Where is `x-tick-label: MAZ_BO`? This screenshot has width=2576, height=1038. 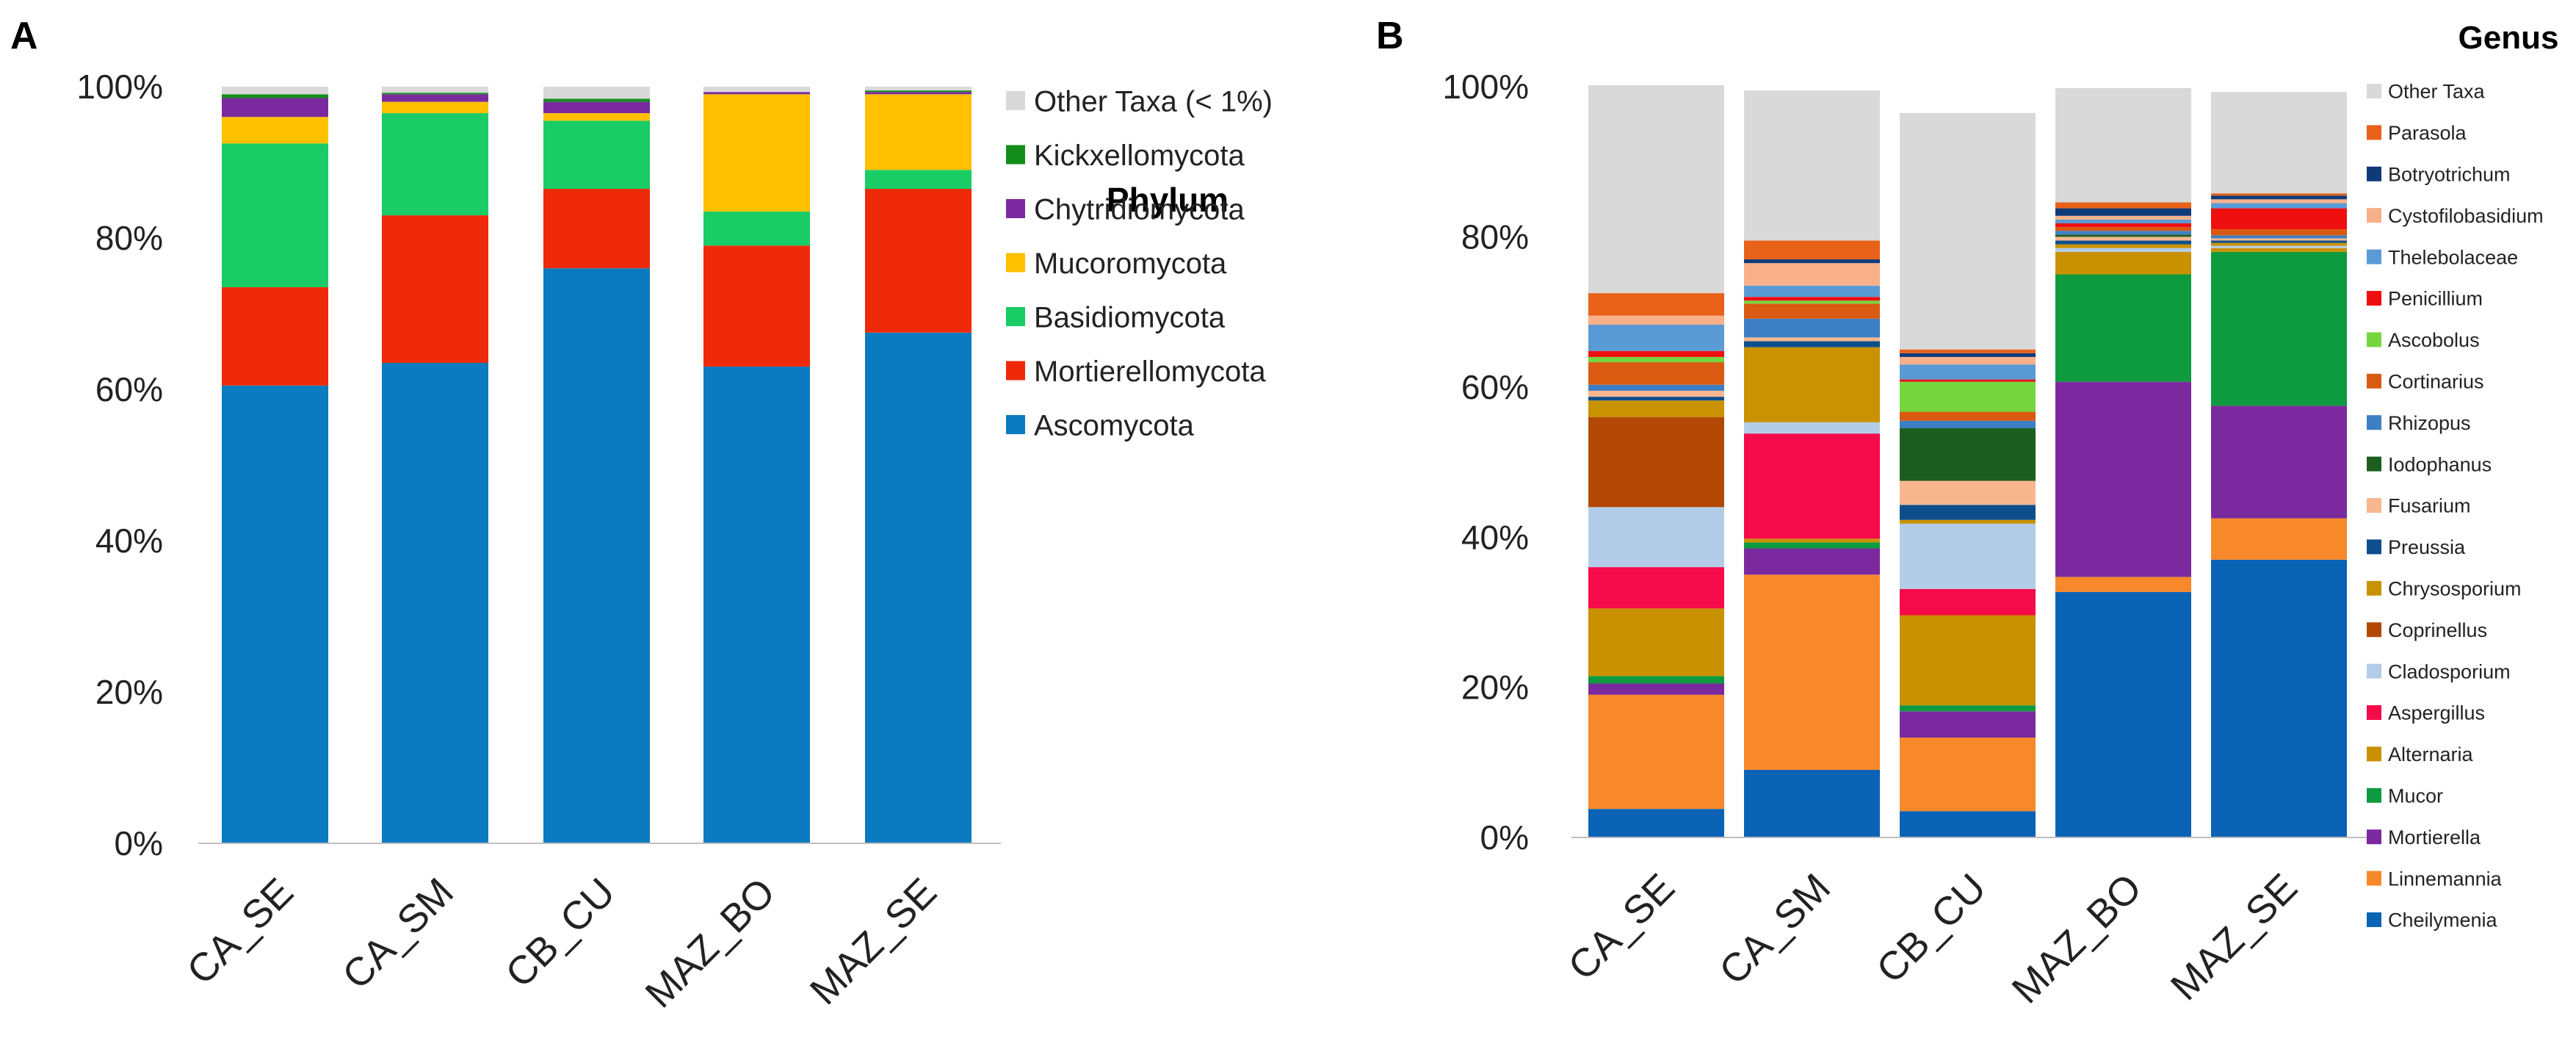 x-tick-label: MAZ_BO is located at coordinates (710, 943).